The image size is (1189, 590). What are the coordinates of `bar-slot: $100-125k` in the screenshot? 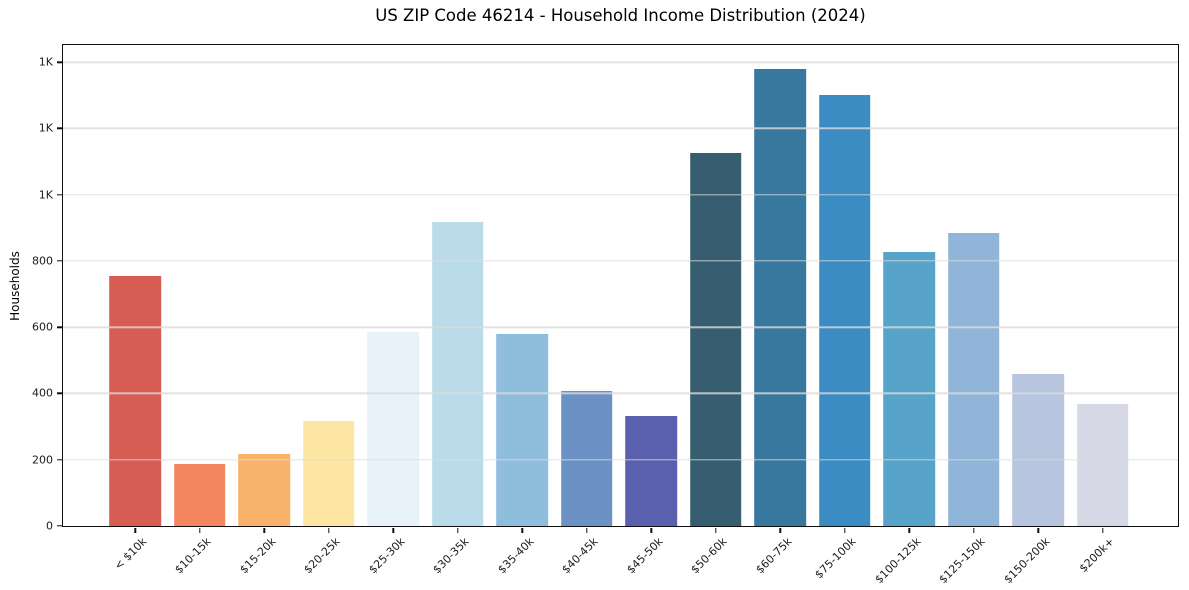 It's located at (907, 315).